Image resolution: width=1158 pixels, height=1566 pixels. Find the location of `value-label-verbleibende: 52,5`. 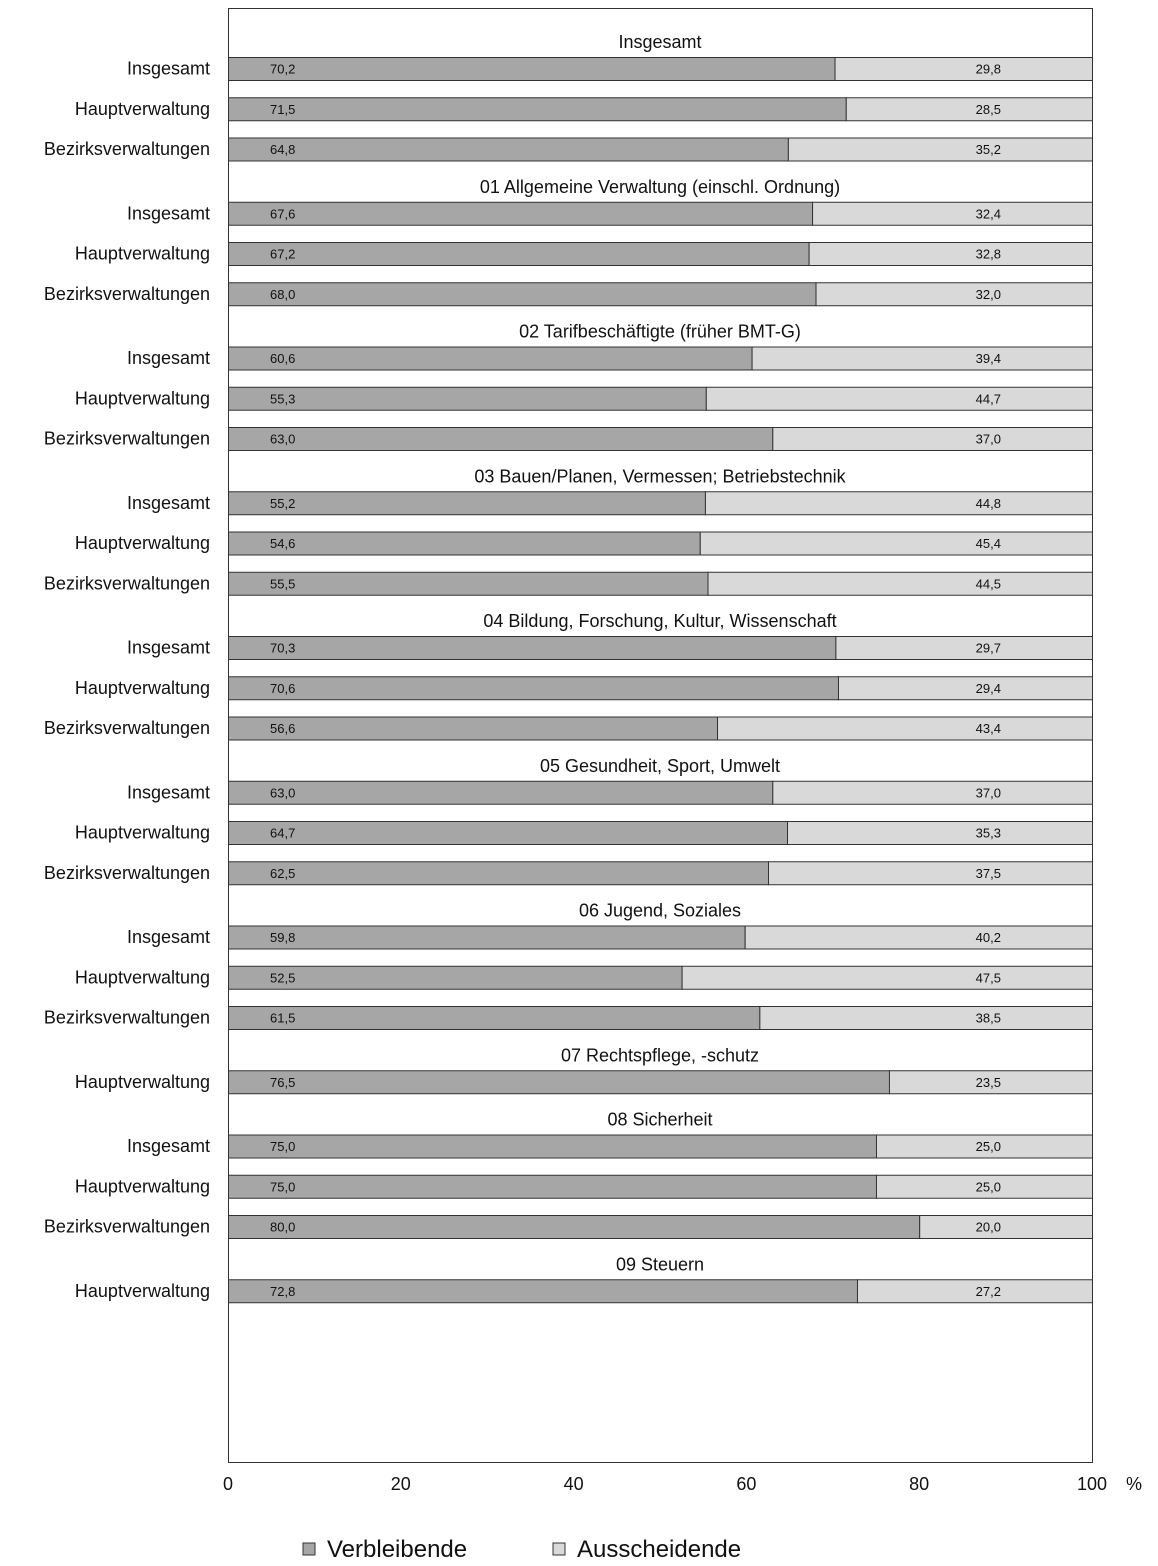

value-label-verbleibende: 52,5 is located at coordinates (282, 977).